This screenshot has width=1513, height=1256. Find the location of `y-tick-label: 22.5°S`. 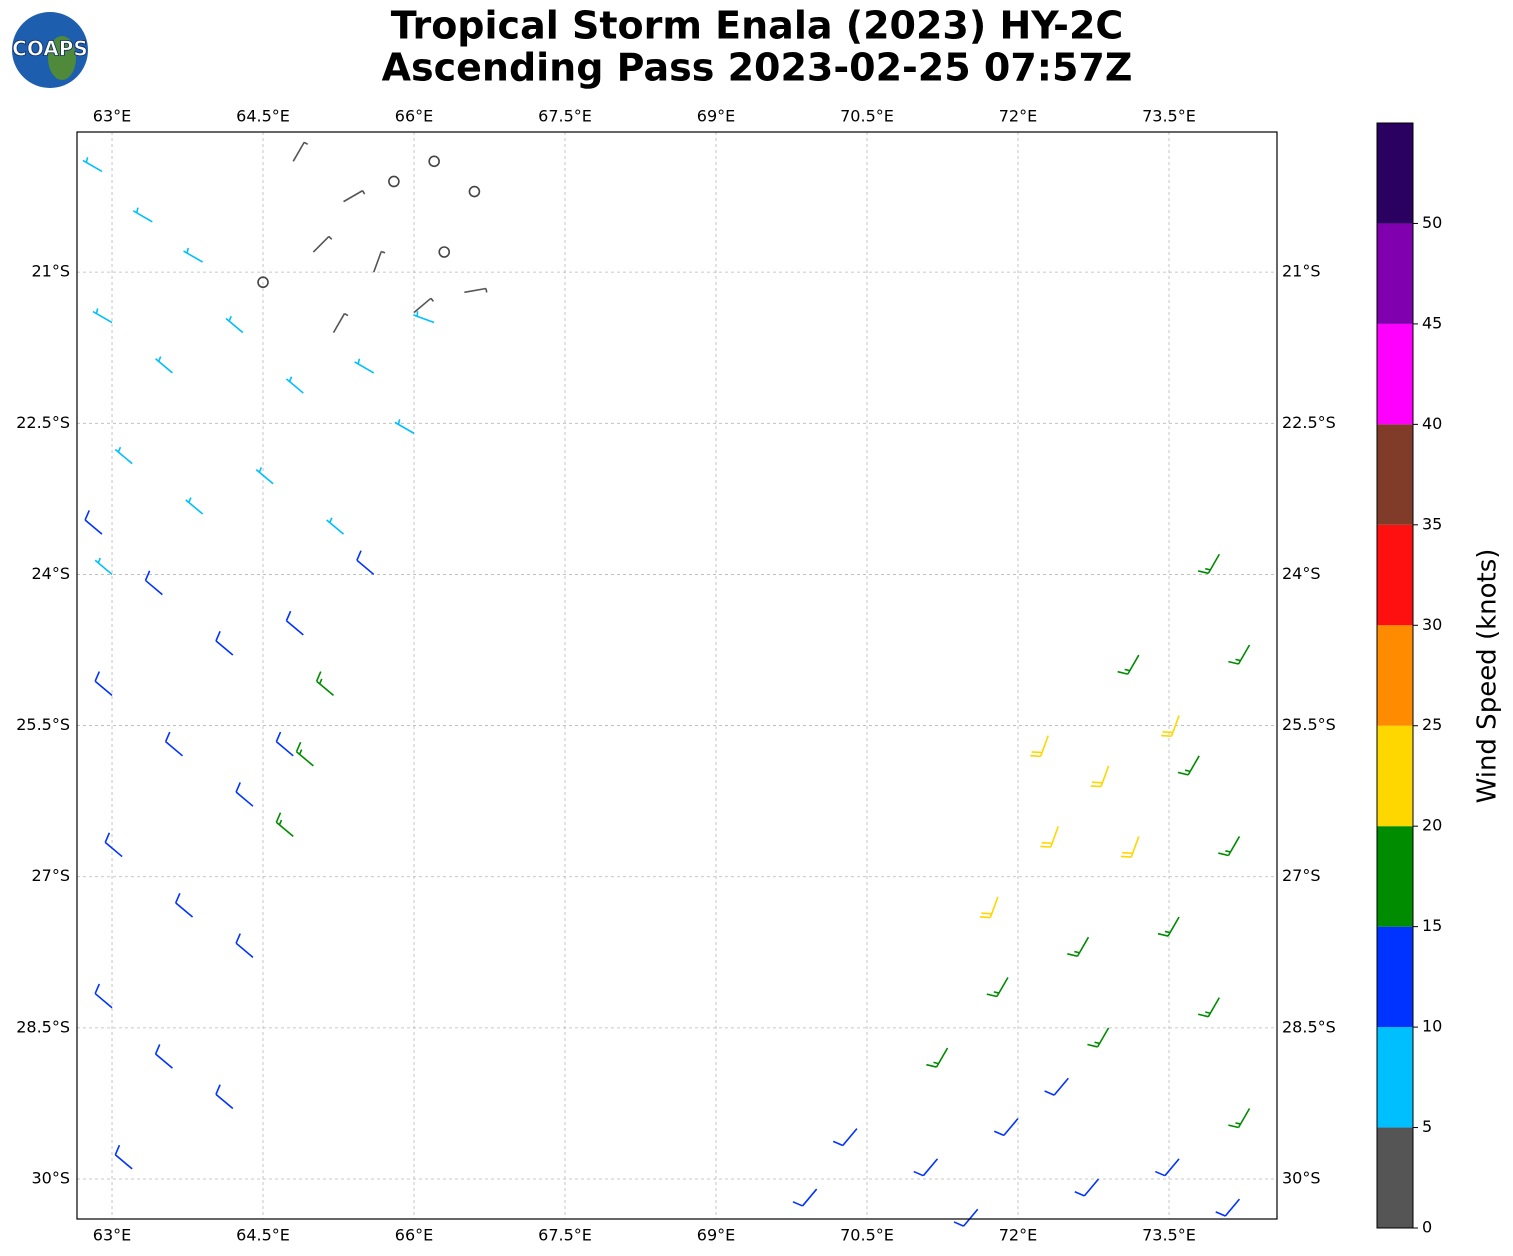

y-tick-label: 22.5°S is located at coordinates (1309, 422).